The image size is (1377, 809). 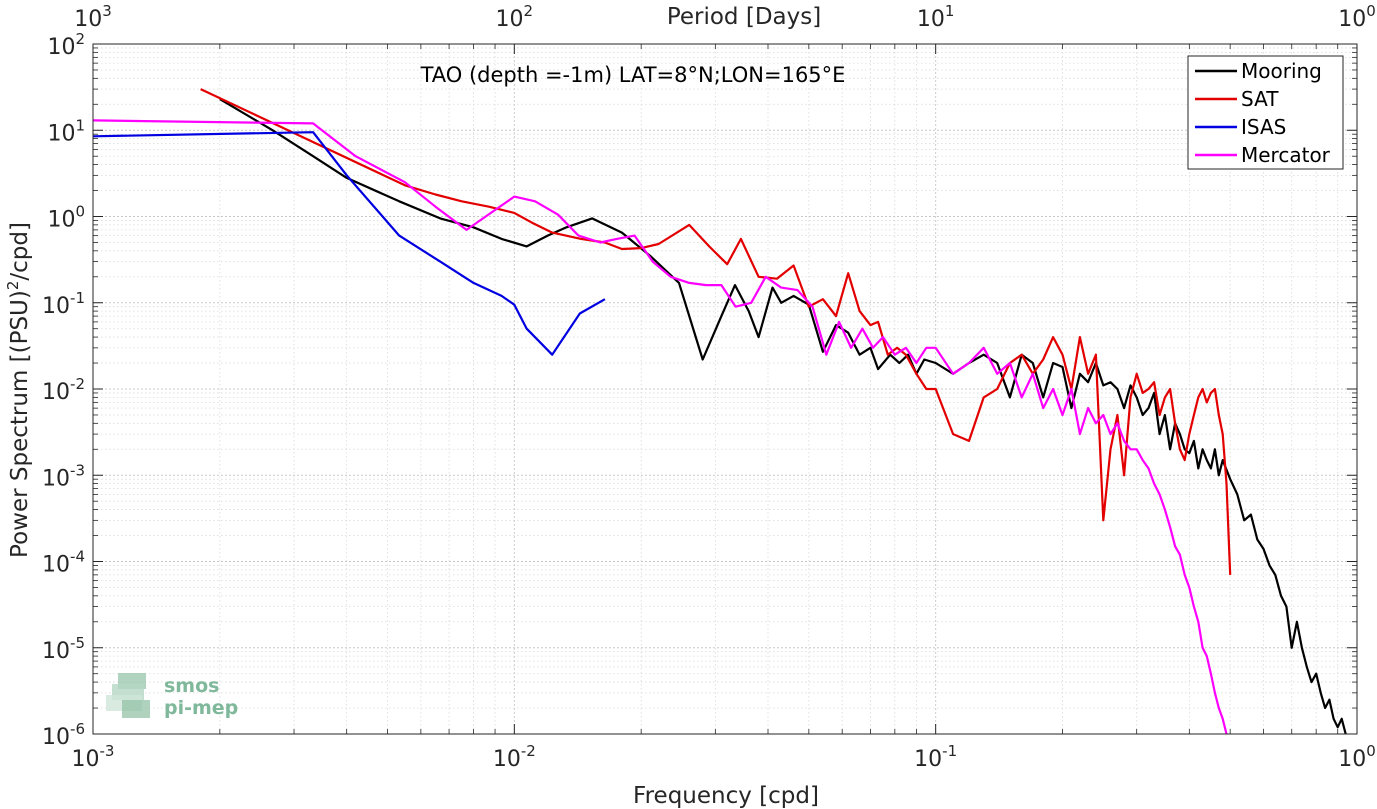 I want to click on y-tick-label: 10⁻⁶, so click(x=63, y=735).